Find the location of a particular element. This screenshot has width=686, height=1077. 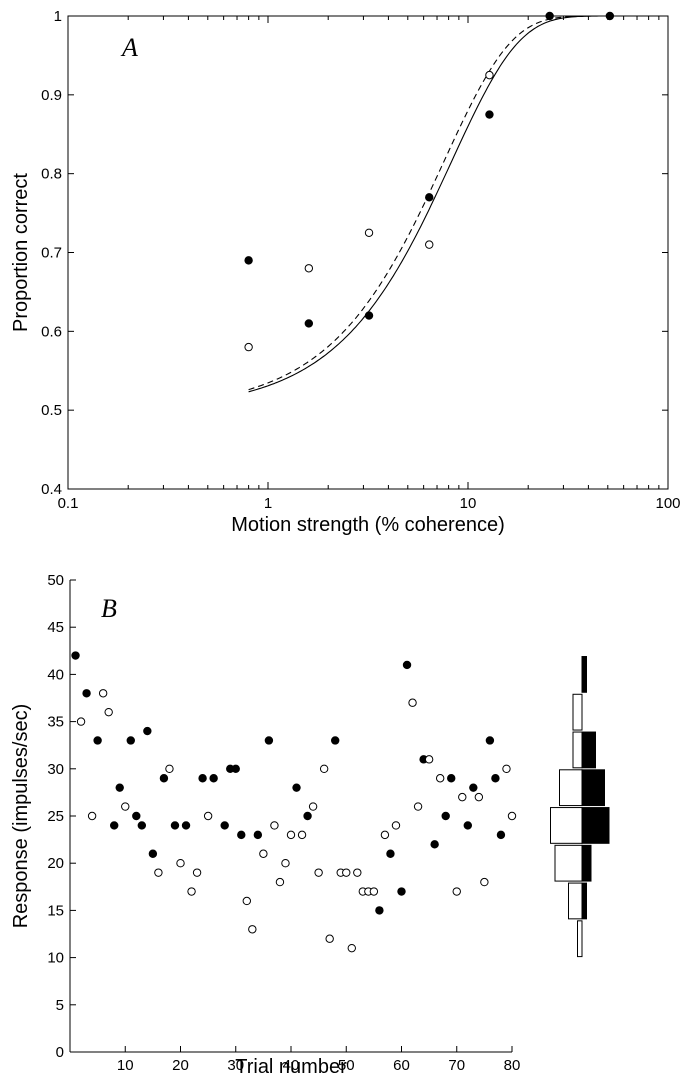

y-tick-label-b: 20 is located at coordinates (55, 863).